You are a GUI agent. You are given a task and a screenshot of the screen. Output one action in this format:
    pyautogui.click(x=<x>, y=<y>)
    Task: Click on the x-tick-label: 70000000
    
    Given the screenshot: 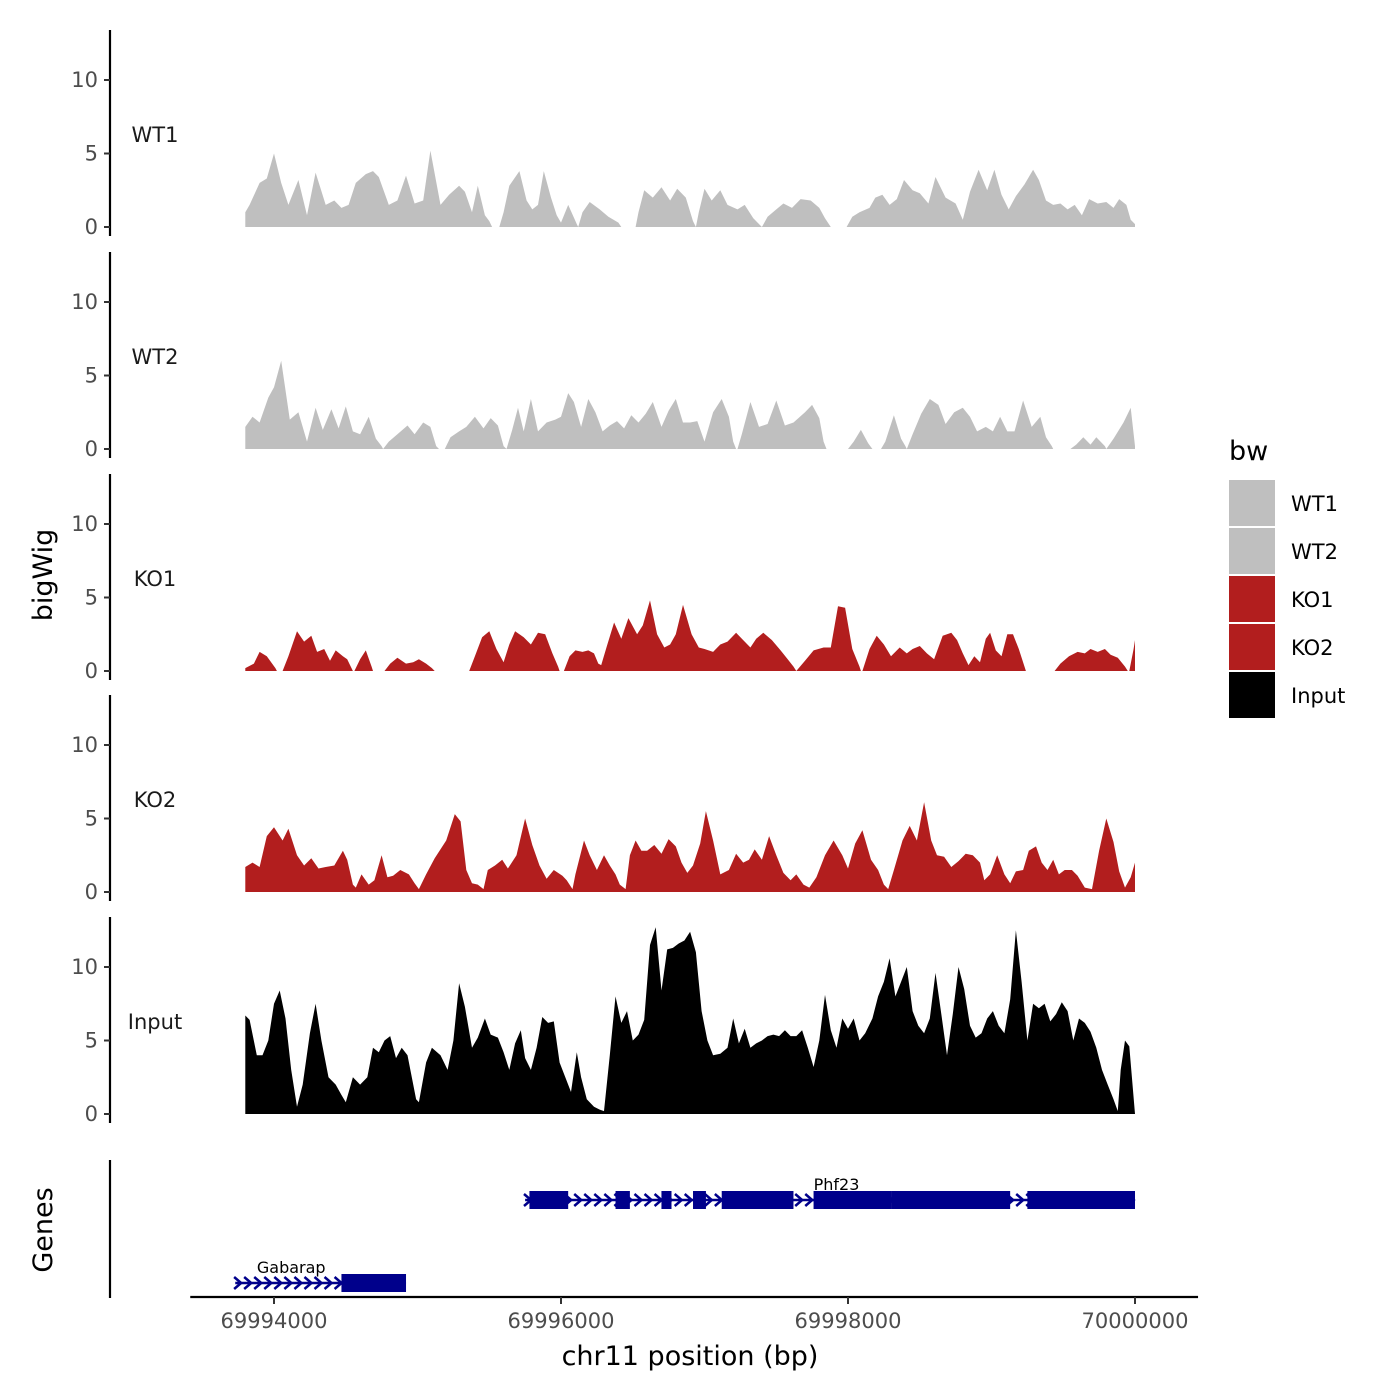 What is the action you would take?
    pyautogui.click(x=1135, y=1321)
    